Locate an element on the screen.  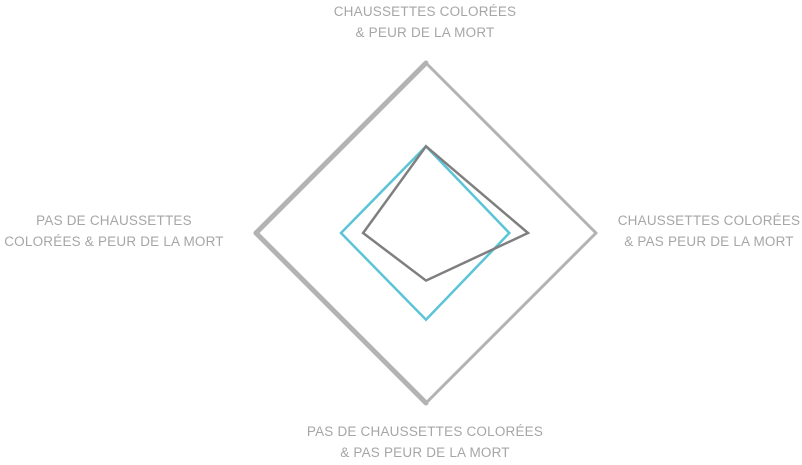
axis-label-top-line-2: & PEUR DE LA MORT is located at coordinates (425, 32).